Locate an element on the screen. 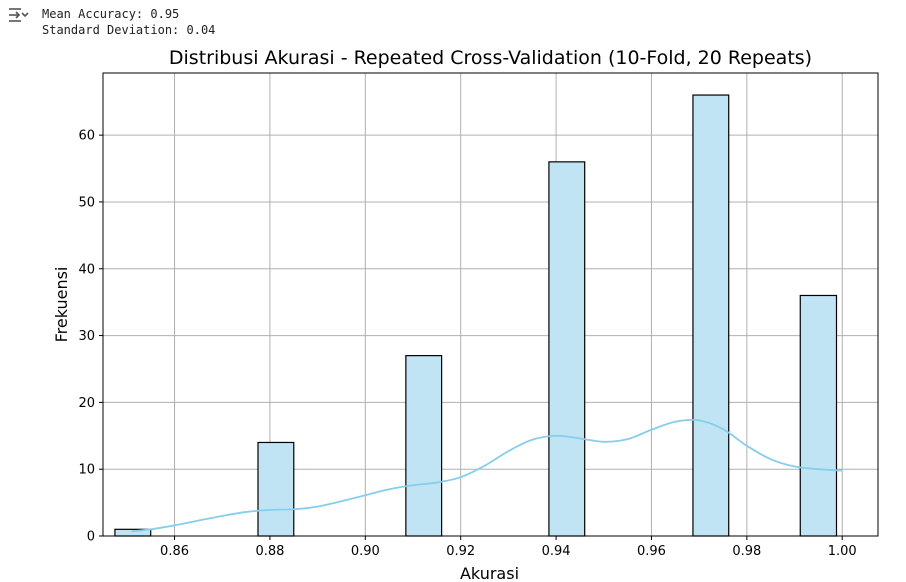  x-tick-label: 0.92 is located at coordinates (460, 551).